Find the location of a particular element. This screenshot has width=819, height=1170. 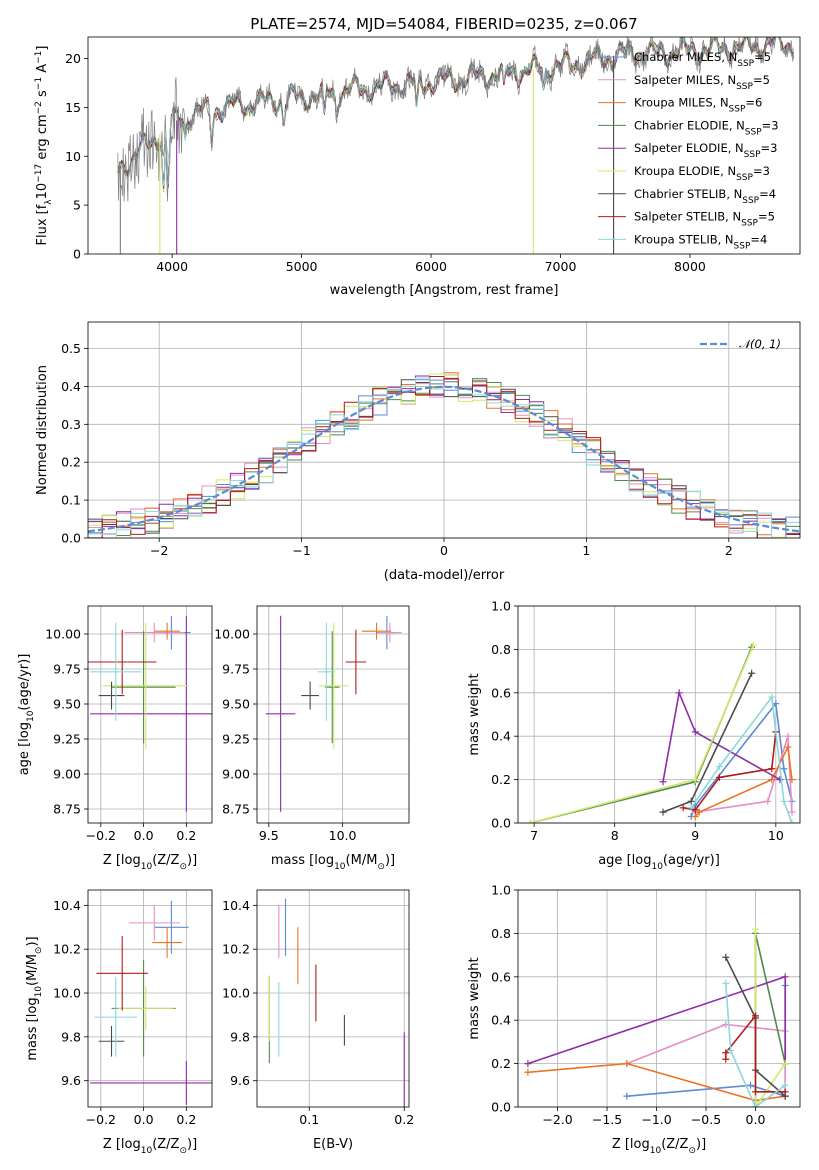

y-tick-label: 1.0 is located at coordinates (501, 890).